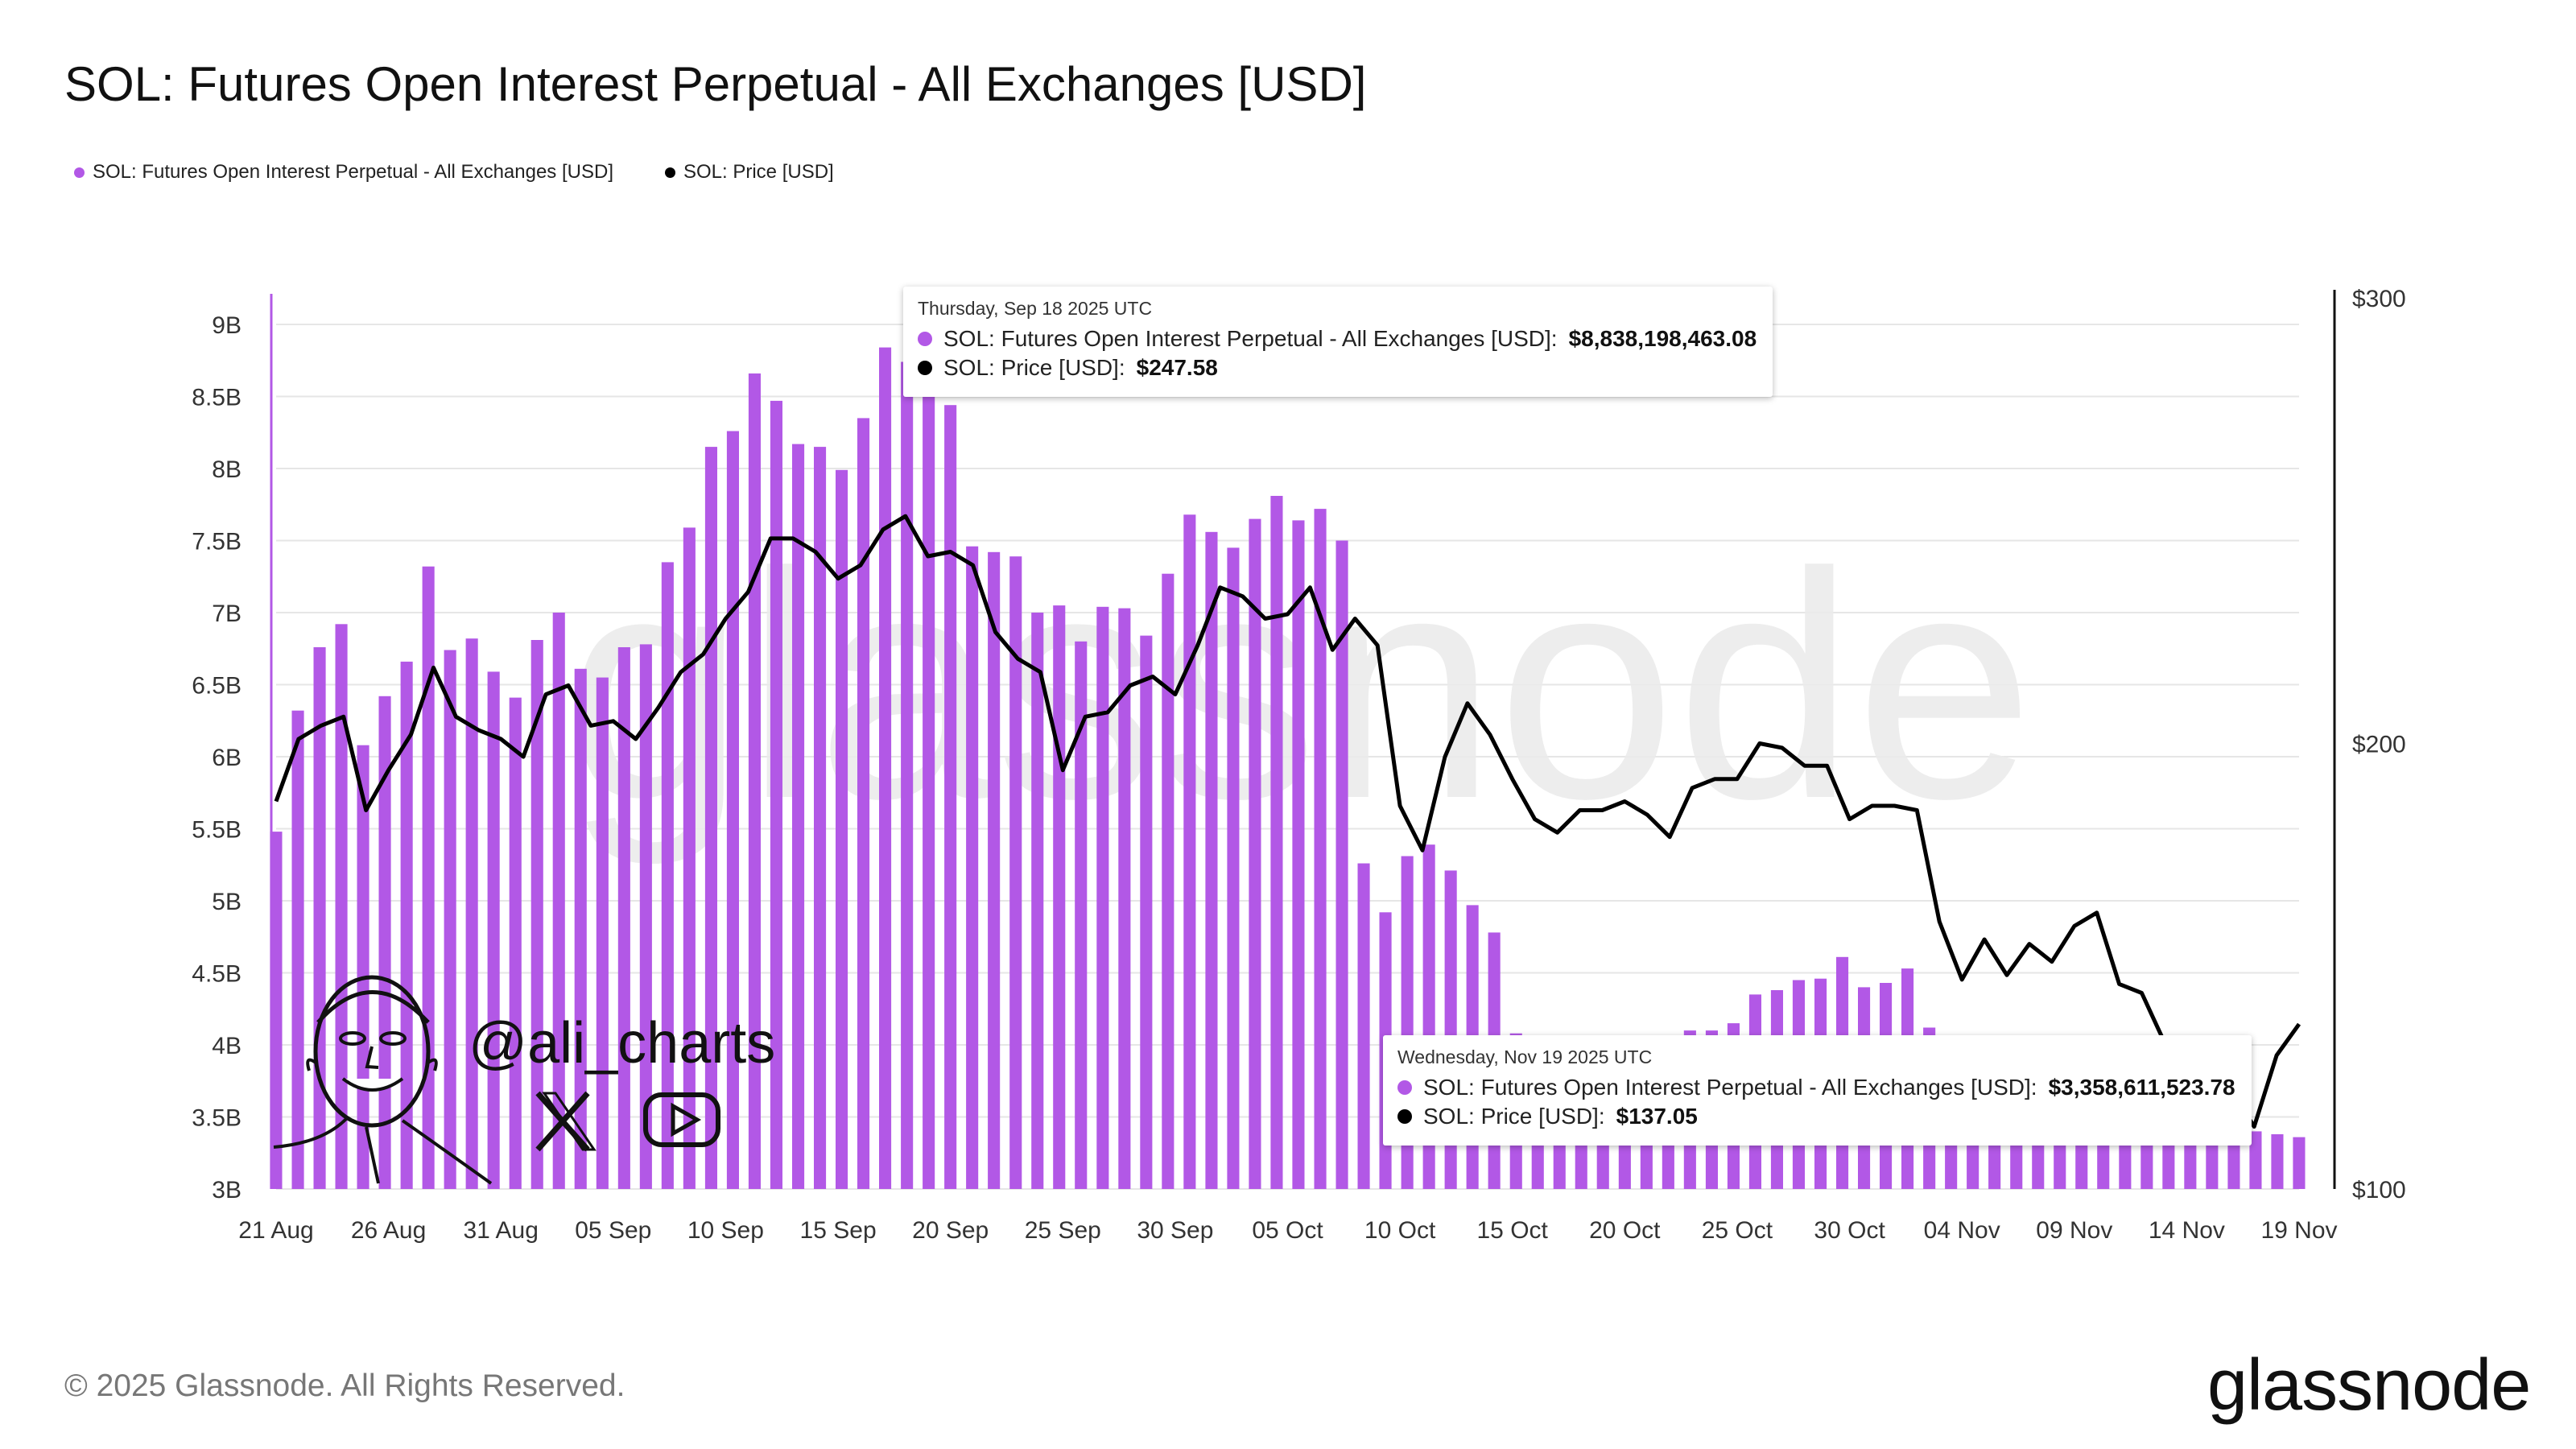 This screenshot has height=1449, width=2576. Describe the element at coordinates (1513, 1230) in the screenshot. I see `x-tick-label: 15 Oct` at that location.